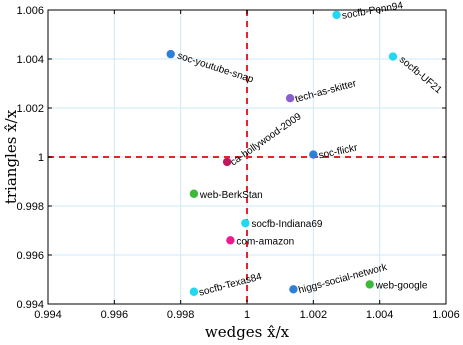  Describe the element at coordinates (30, 109) in the screenshot. I see `y-tick-label: 1.002` at that location.